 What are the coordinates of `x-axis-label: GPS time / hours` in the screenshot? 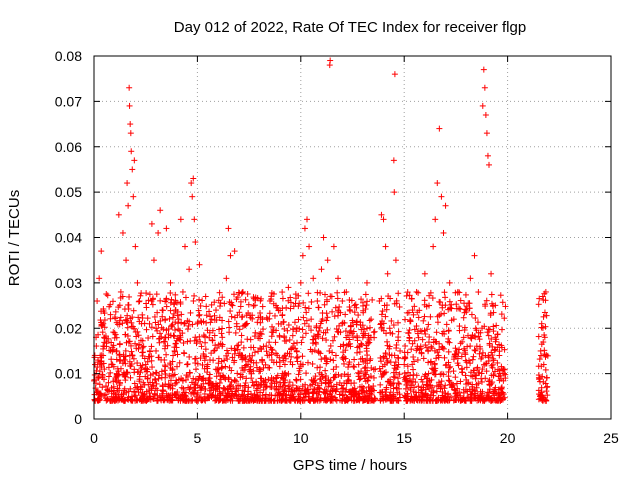 It's located at (350, 465).